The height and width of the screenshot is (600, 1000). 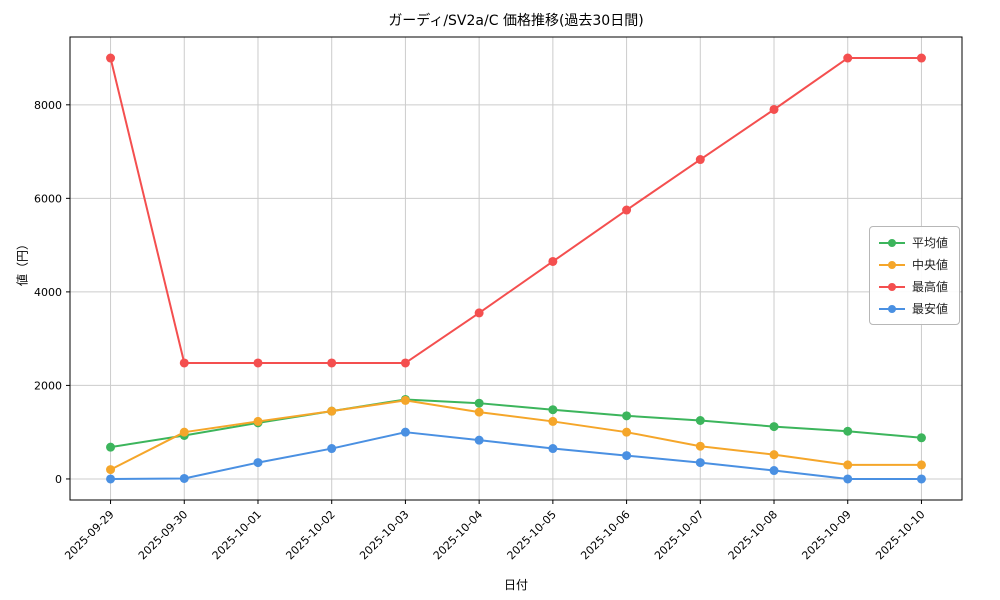 What do you see at coordinates (826, 535) in the screenshot?
I see `x-tick-label: 2025-10-09` at bounding box center [826, 535].